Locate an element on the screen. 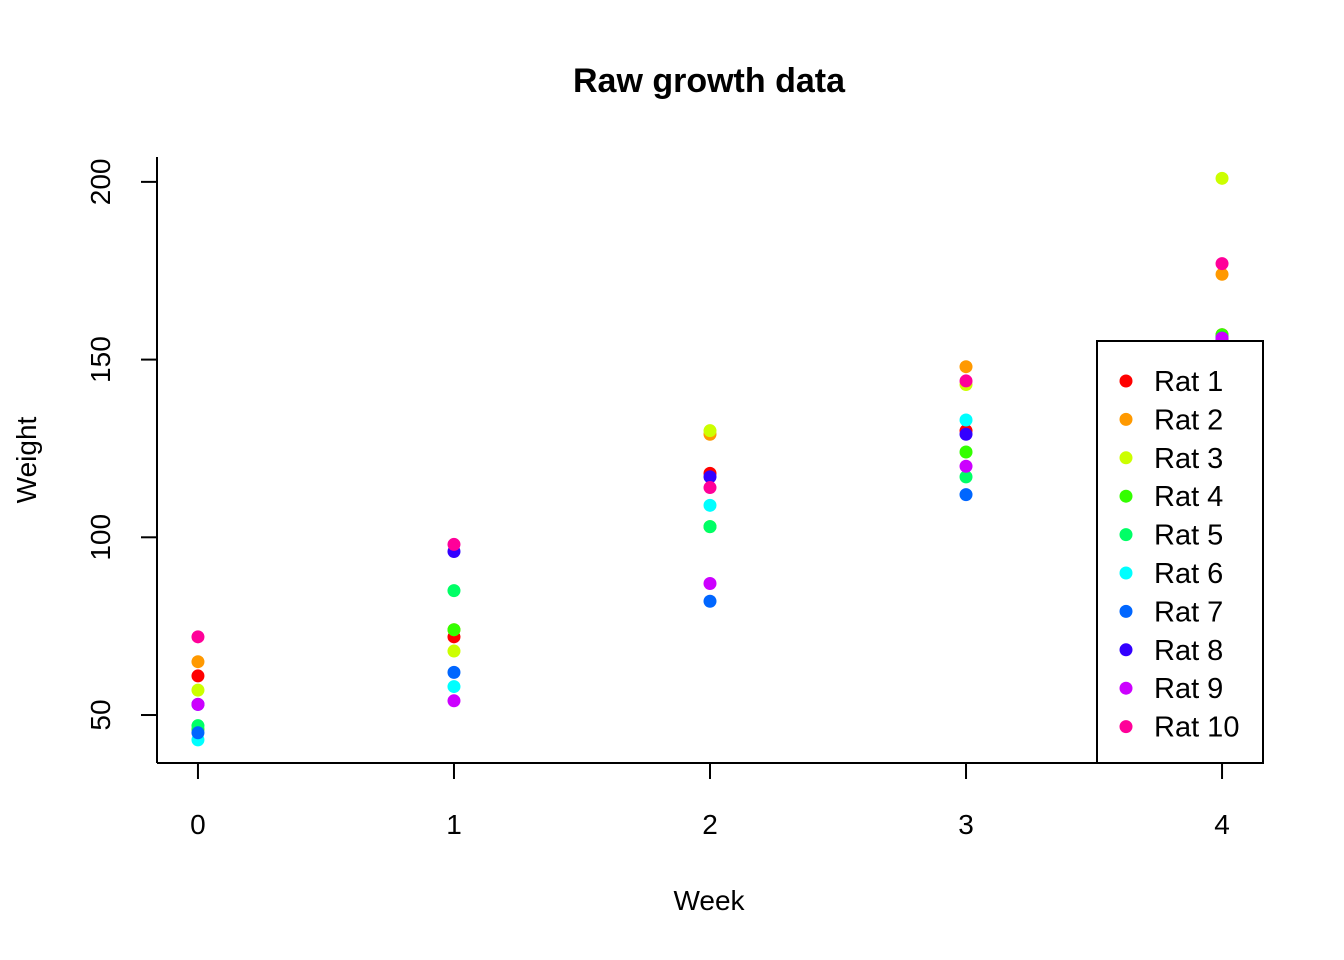  y-tick-label: 150 is located at coordinates (100, 359).